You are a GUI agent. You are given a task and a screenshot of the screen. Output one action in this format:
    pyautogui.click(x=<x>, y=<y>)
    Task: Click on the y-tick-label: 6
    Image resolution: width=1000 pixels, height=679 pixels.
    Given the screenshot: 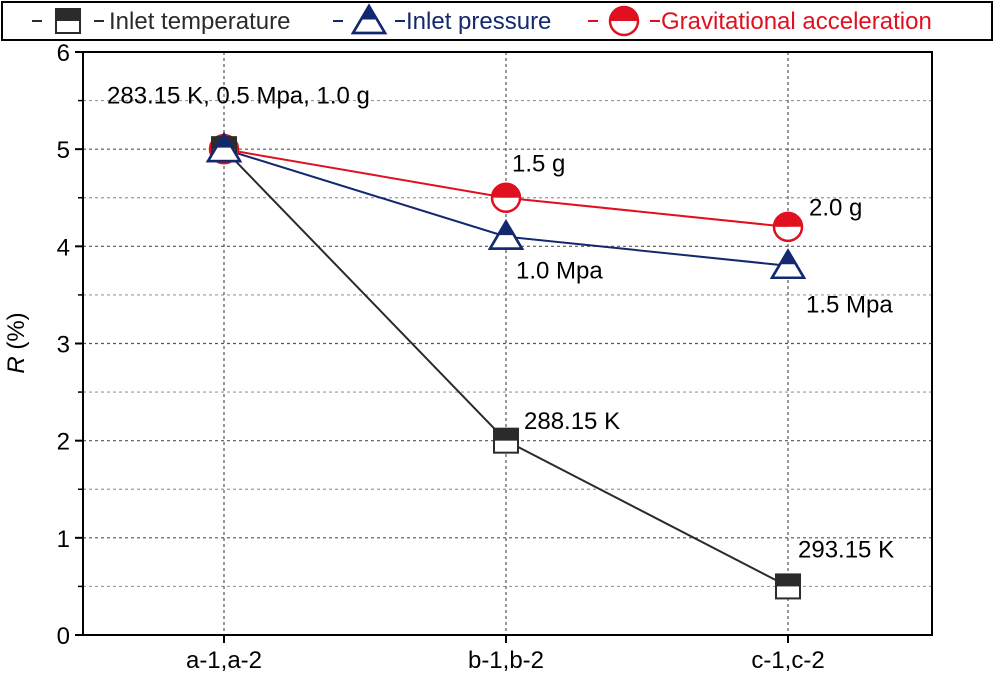 What is the action you would take?
    pyautogui.click(x=63, y=53)
    